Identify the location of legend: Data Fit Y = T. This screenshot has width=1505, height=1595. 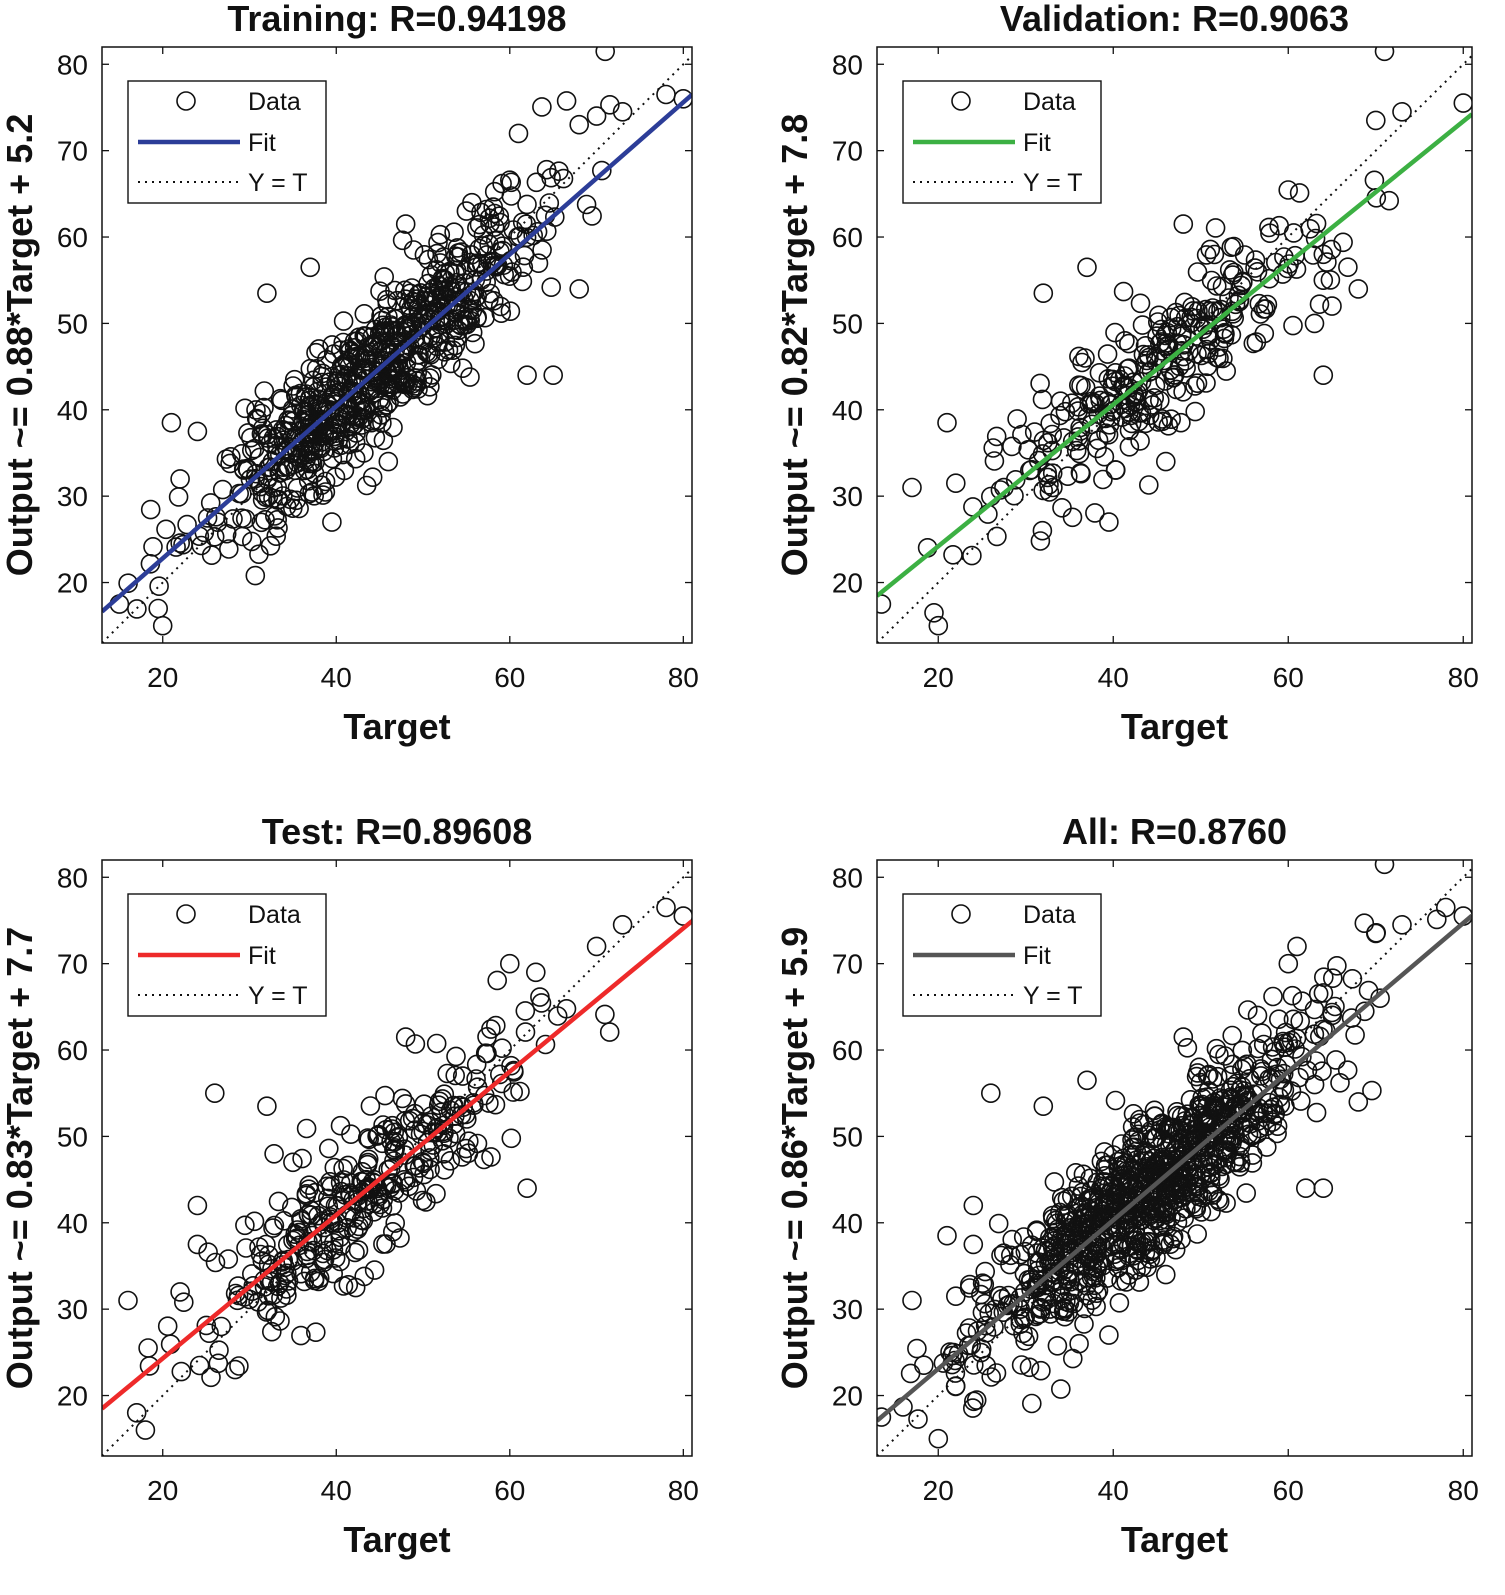
(227, 955).